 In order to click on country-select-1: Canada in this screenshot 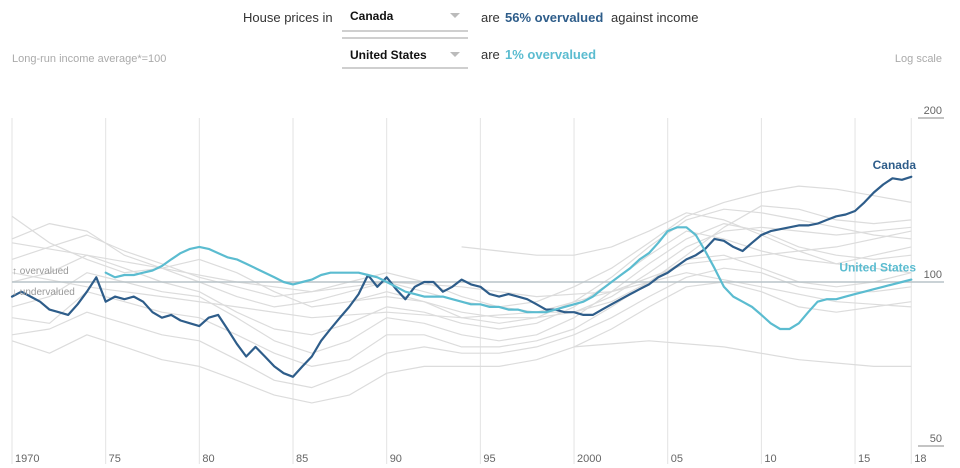, I will do `click(405, 16)`.